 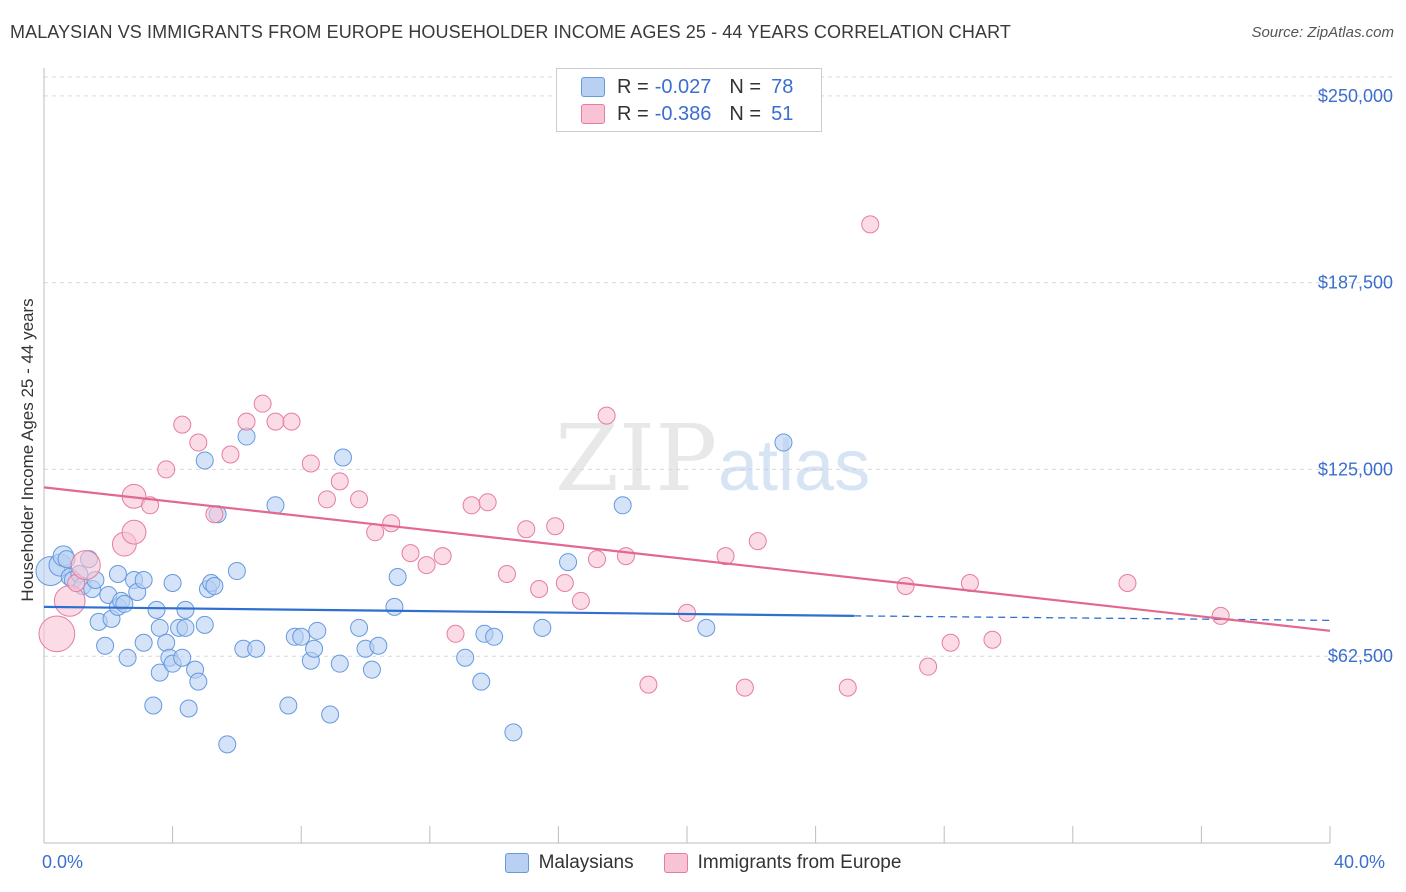 I want to click on legend-n-value: 78, so click(x=782, y=86).